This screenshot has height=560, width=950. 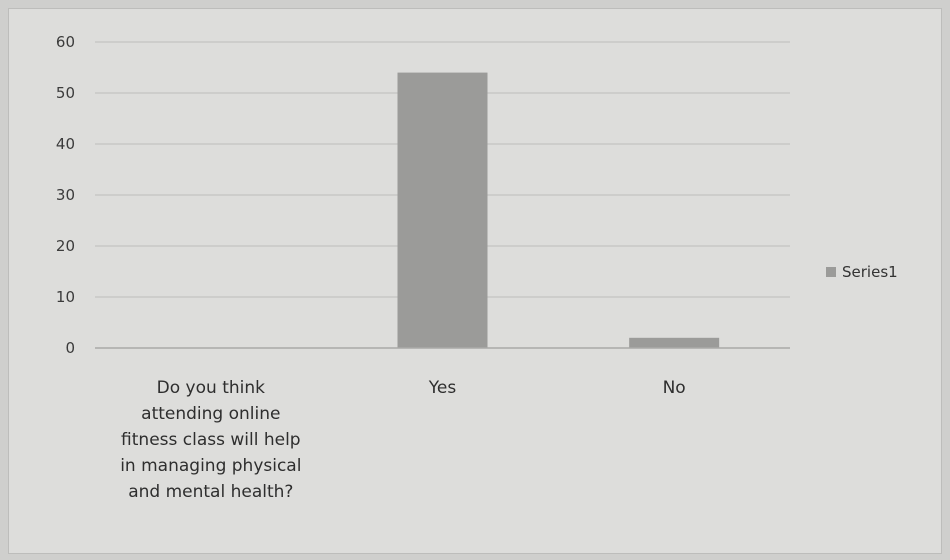 I want to click on y-tick-label: 20, so click(x=65, y=246).